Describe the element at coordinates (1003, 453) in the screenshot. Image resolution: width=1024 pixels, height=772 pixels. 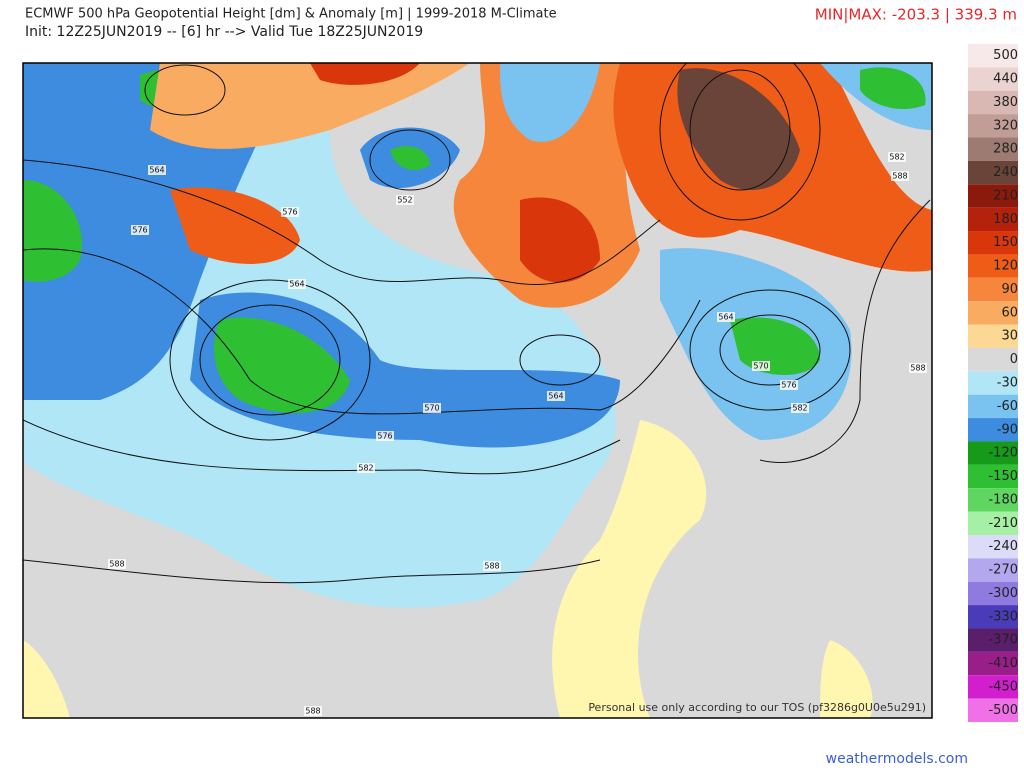
I see `colorbar-label: -120` at that location.